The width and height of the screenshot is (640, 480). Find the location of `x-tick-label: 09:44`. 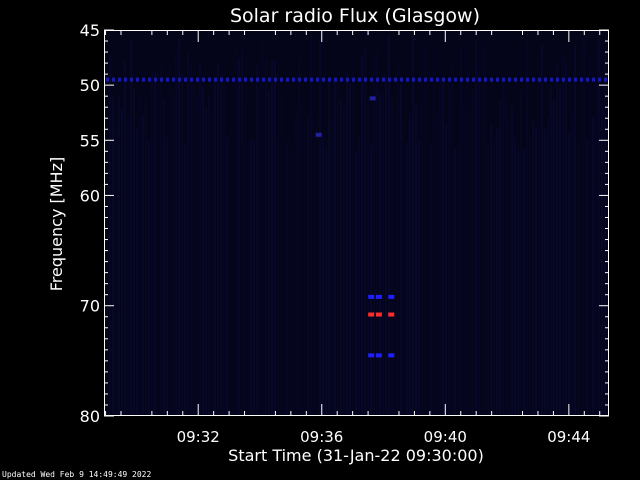

x-tick-label: 09:44 is located at coordinates (568, 437).